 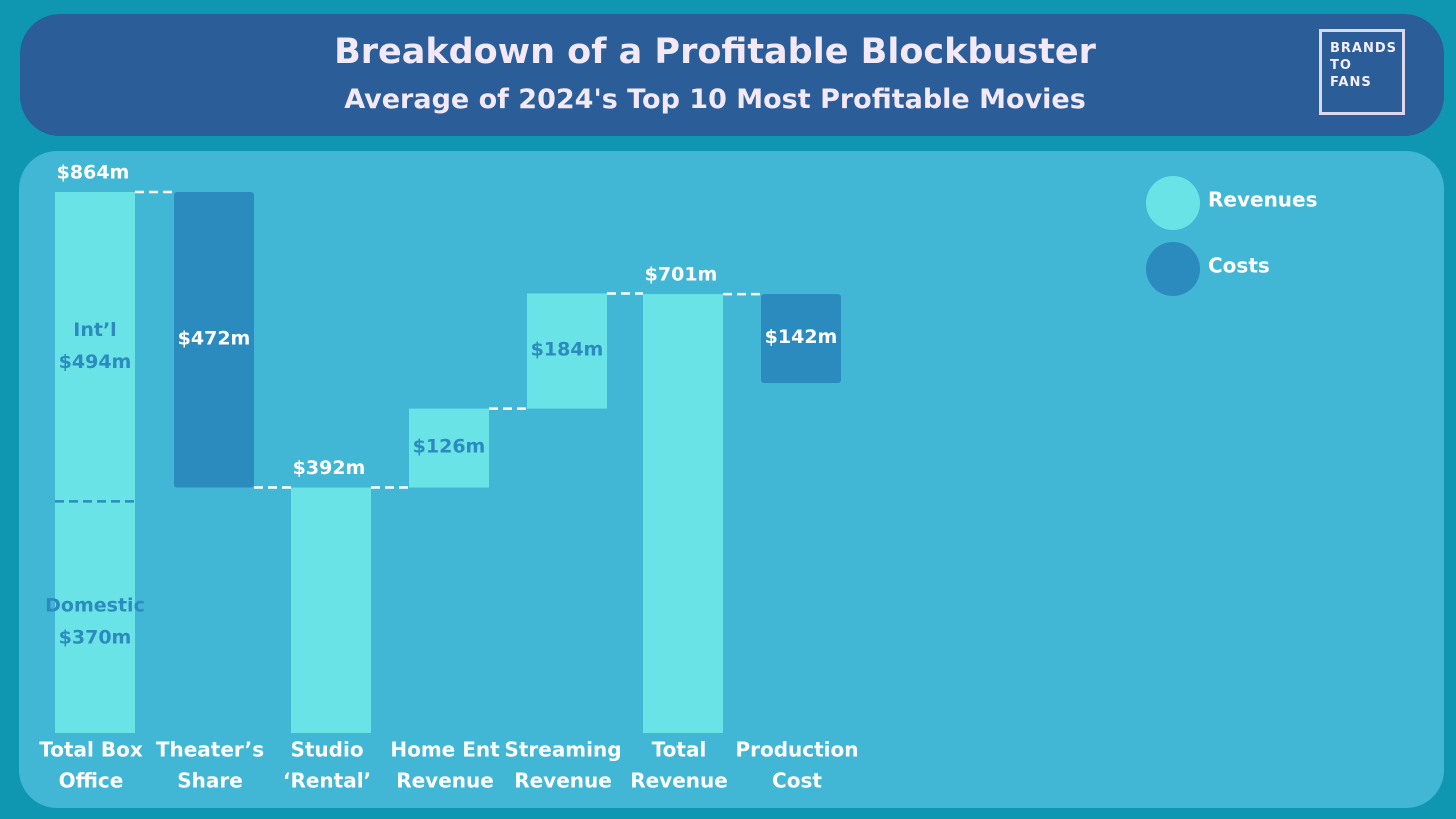 What do you see at coordinates (1351, 82) in the screenshot?
I see `logo-line: FANS` at bounding box center [1351, 82].